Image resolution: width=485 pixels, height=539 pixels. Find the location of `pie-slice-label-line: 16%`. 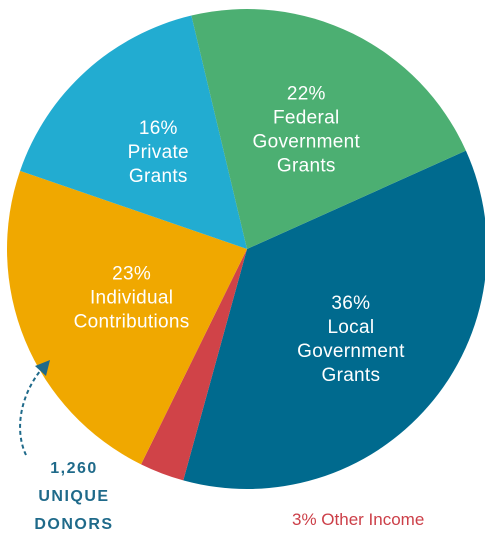

pie-slice-label-line: 16% is located at coordinates (158, 128).